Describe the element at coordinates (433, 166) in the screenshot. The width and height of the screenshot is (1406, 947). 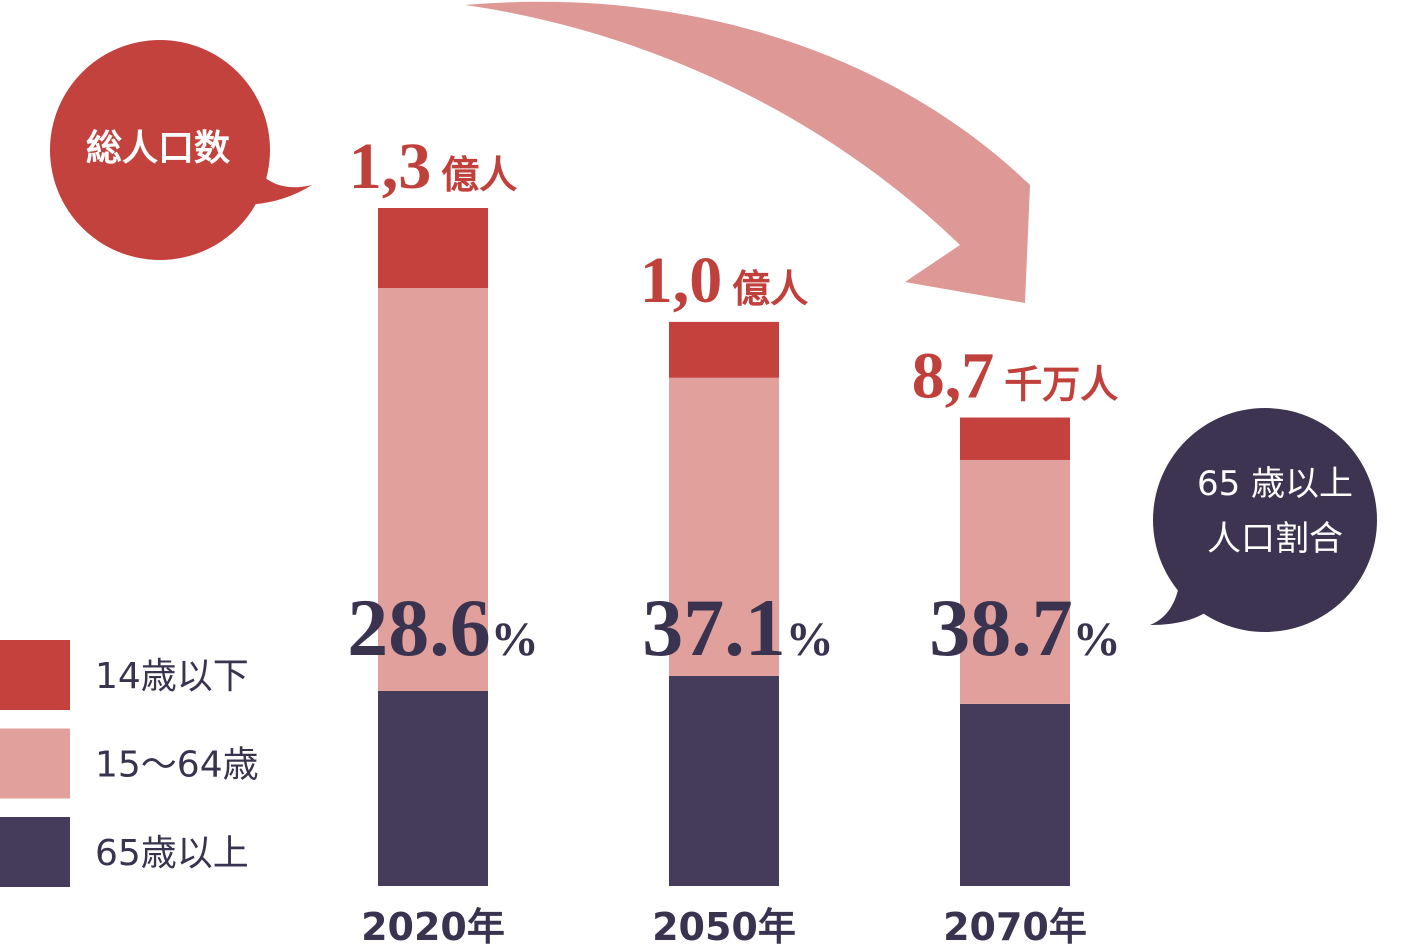
I see `total-label: 1,3 億人` at that location.